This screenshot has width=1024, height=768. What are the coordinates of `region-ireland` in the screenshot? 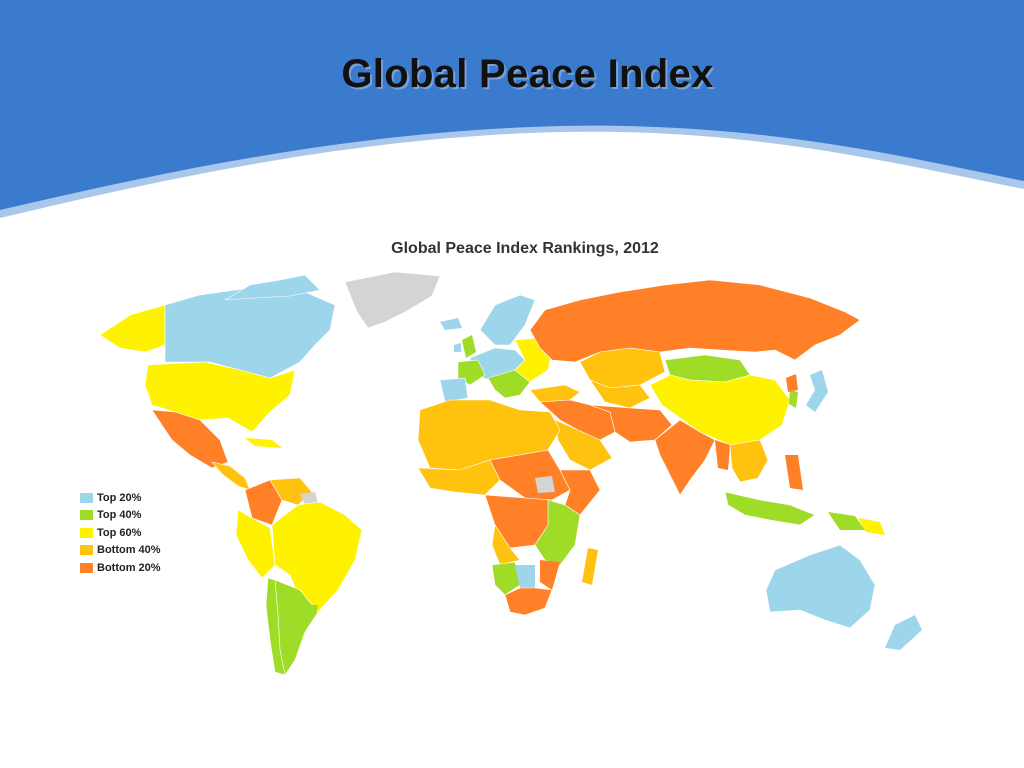 It's located at (457, 347).